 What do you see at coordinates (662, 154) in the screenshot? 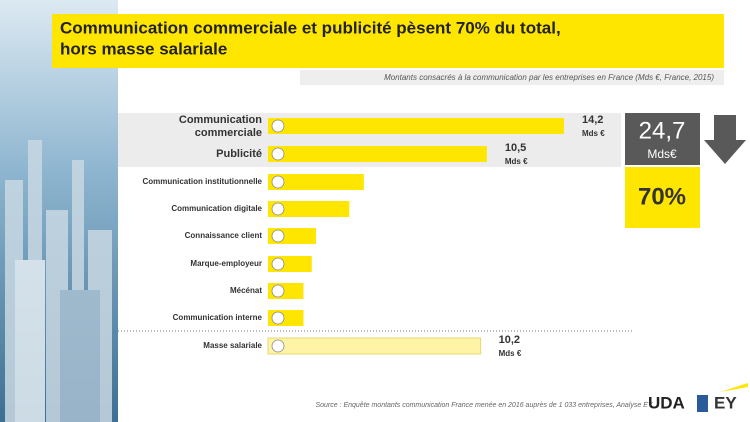
I see `callout-unit: Mds€` at bounding box center [662, 154].